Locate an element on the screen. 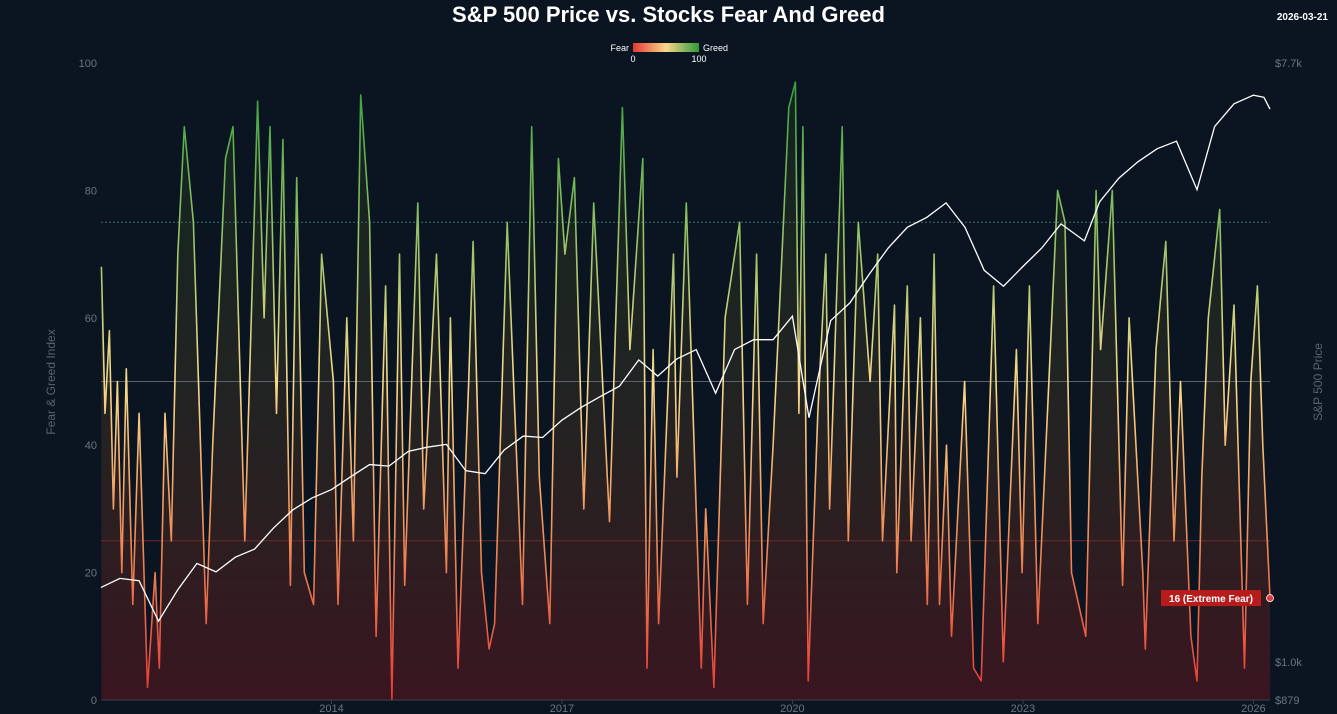 Image resolution: width=1337 pixels, height=714 pixels. end-annotation-label: 16 (Extreme Fear) is located at coordinates (1211, 599).